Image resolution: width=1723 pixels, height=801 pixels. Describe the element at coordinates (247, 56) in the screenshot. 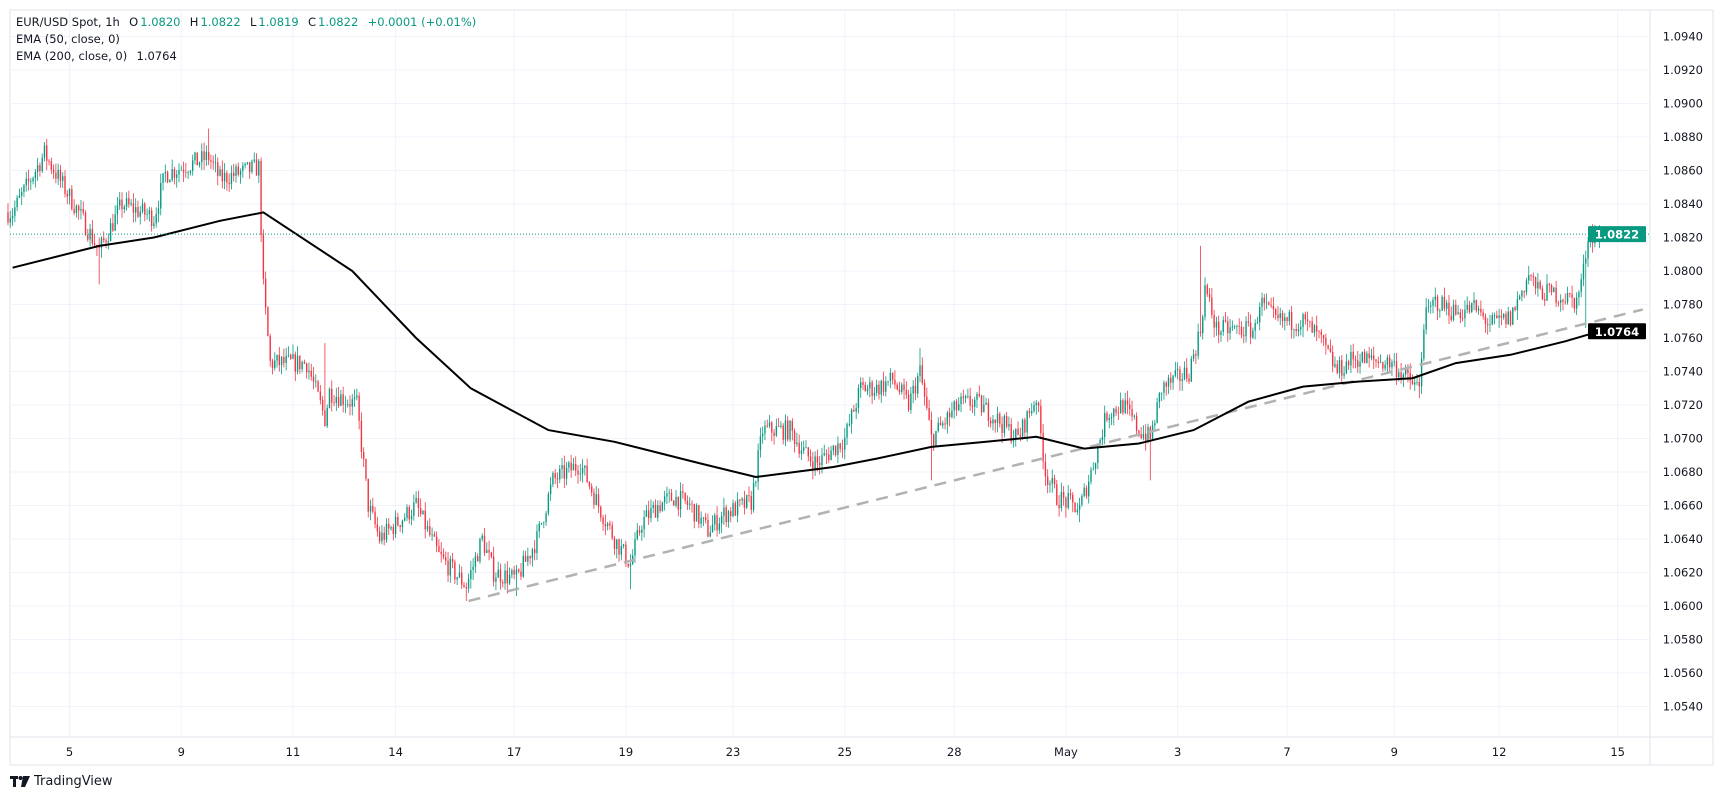

I see `ema200-legend: EMA (200, close, 0) 1.0764` at that location.